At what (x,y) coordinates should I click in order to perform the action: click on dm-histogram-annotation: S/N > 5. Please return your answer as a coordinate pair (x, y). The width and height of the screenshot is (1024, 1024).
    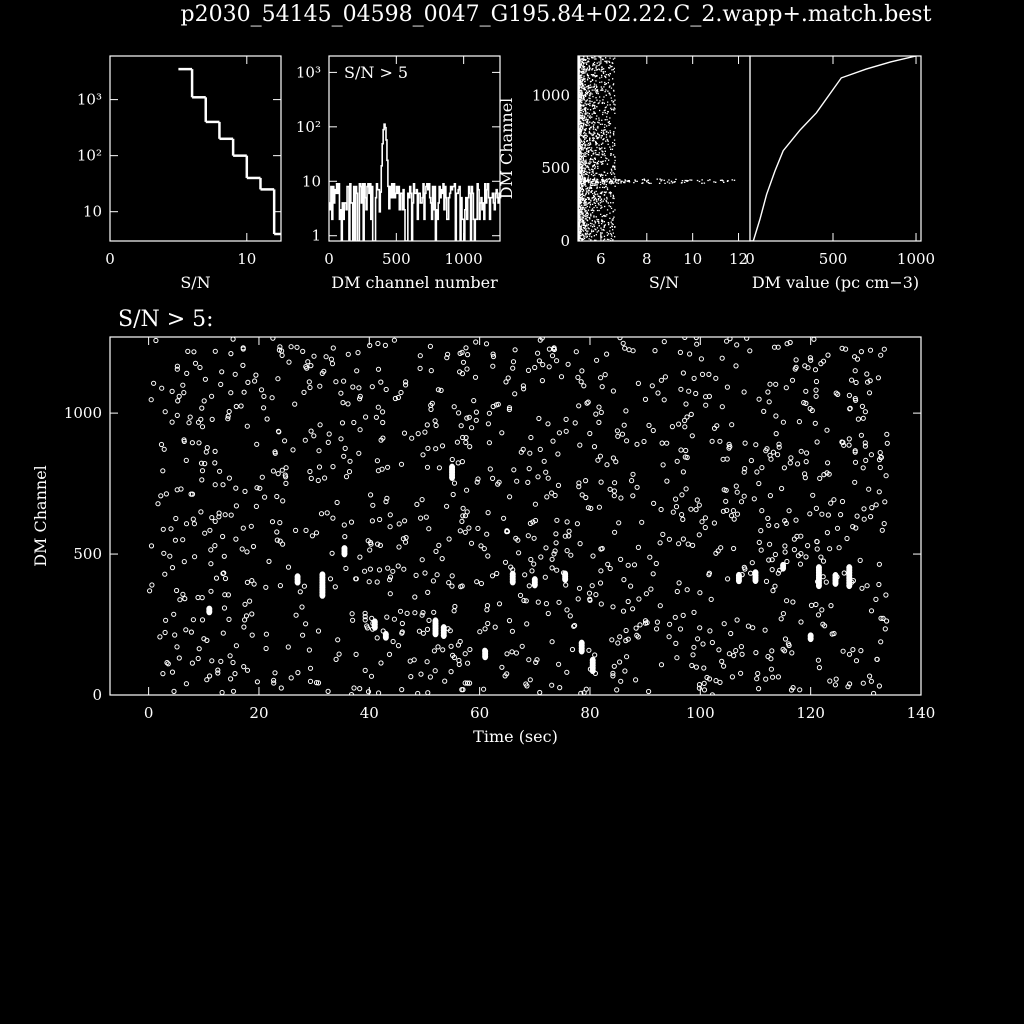
    Looking at the image, I should click on (376, 72).